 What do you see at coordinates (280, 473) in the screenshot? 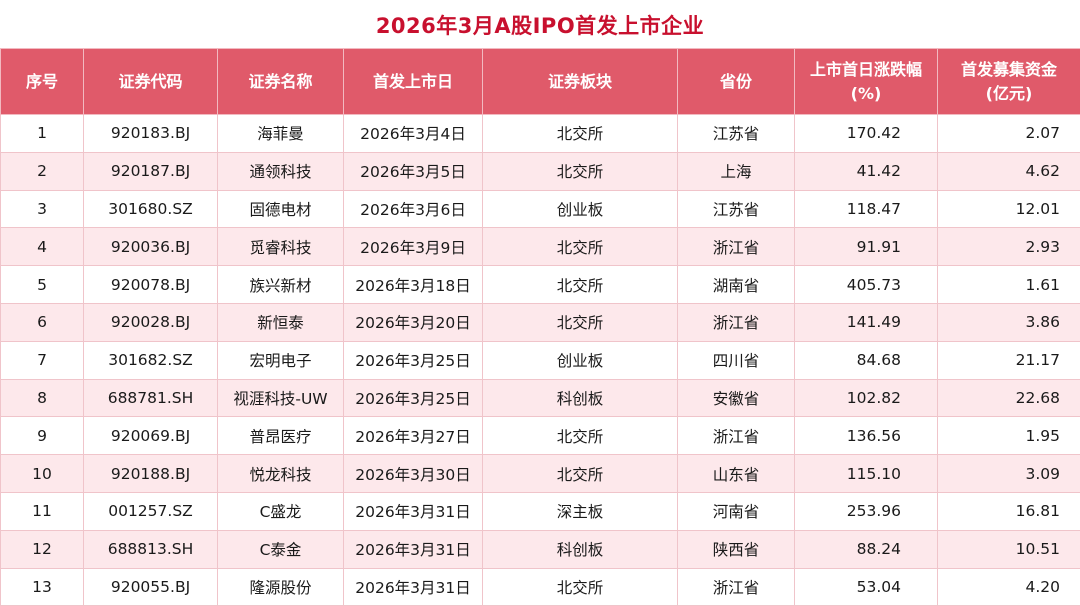
I see `cell-name: 悦龙科技` at bounding box center [280, 473].